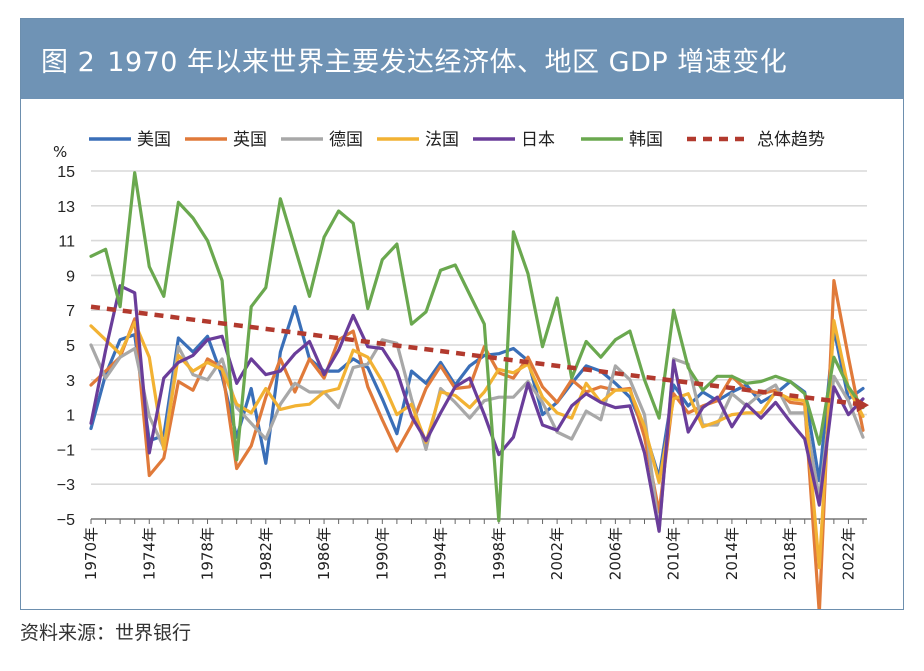 This screenshot has height=671, width=924. I want to click on x-tick-label: 1978年, so click(208, 553).